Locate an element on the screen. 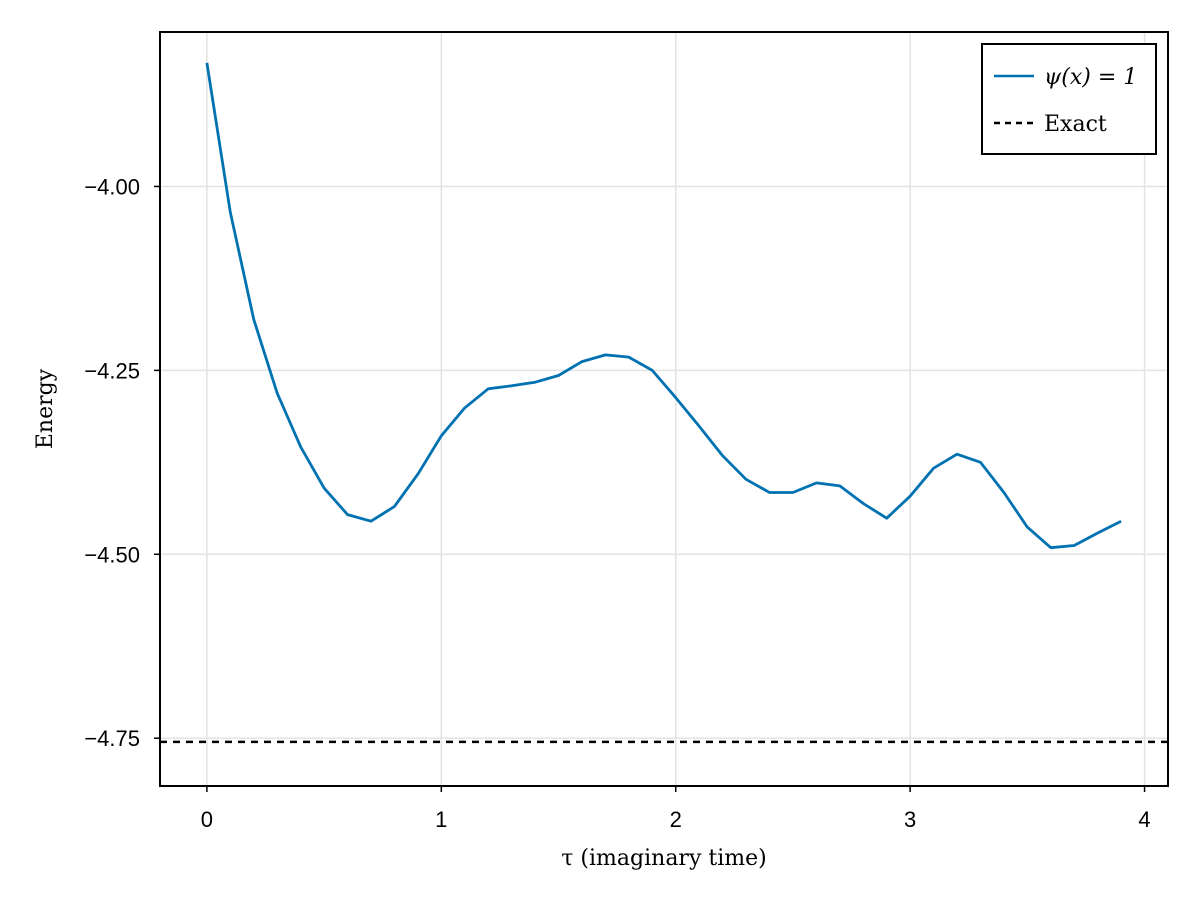 The image size is (1200, 900). x-tick-label: 0 is located at coordinates (207, 819).